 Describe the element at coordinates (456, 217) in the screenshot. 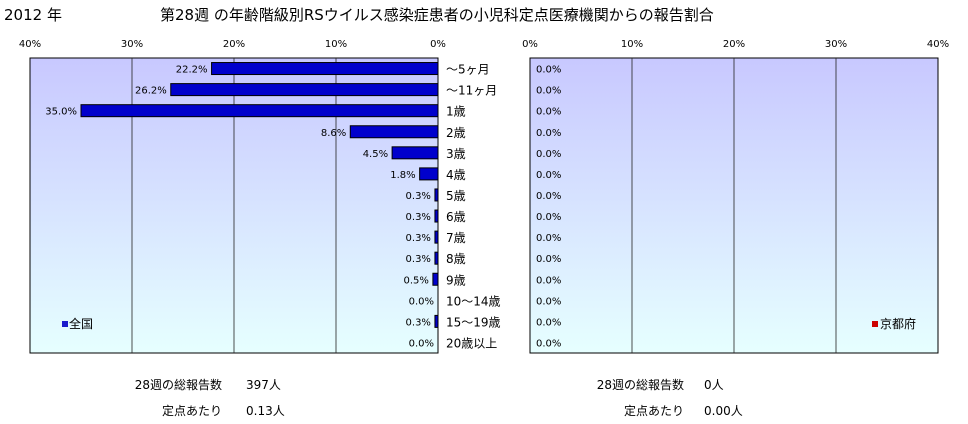

I see `national-category-label: 6歳` at that location.